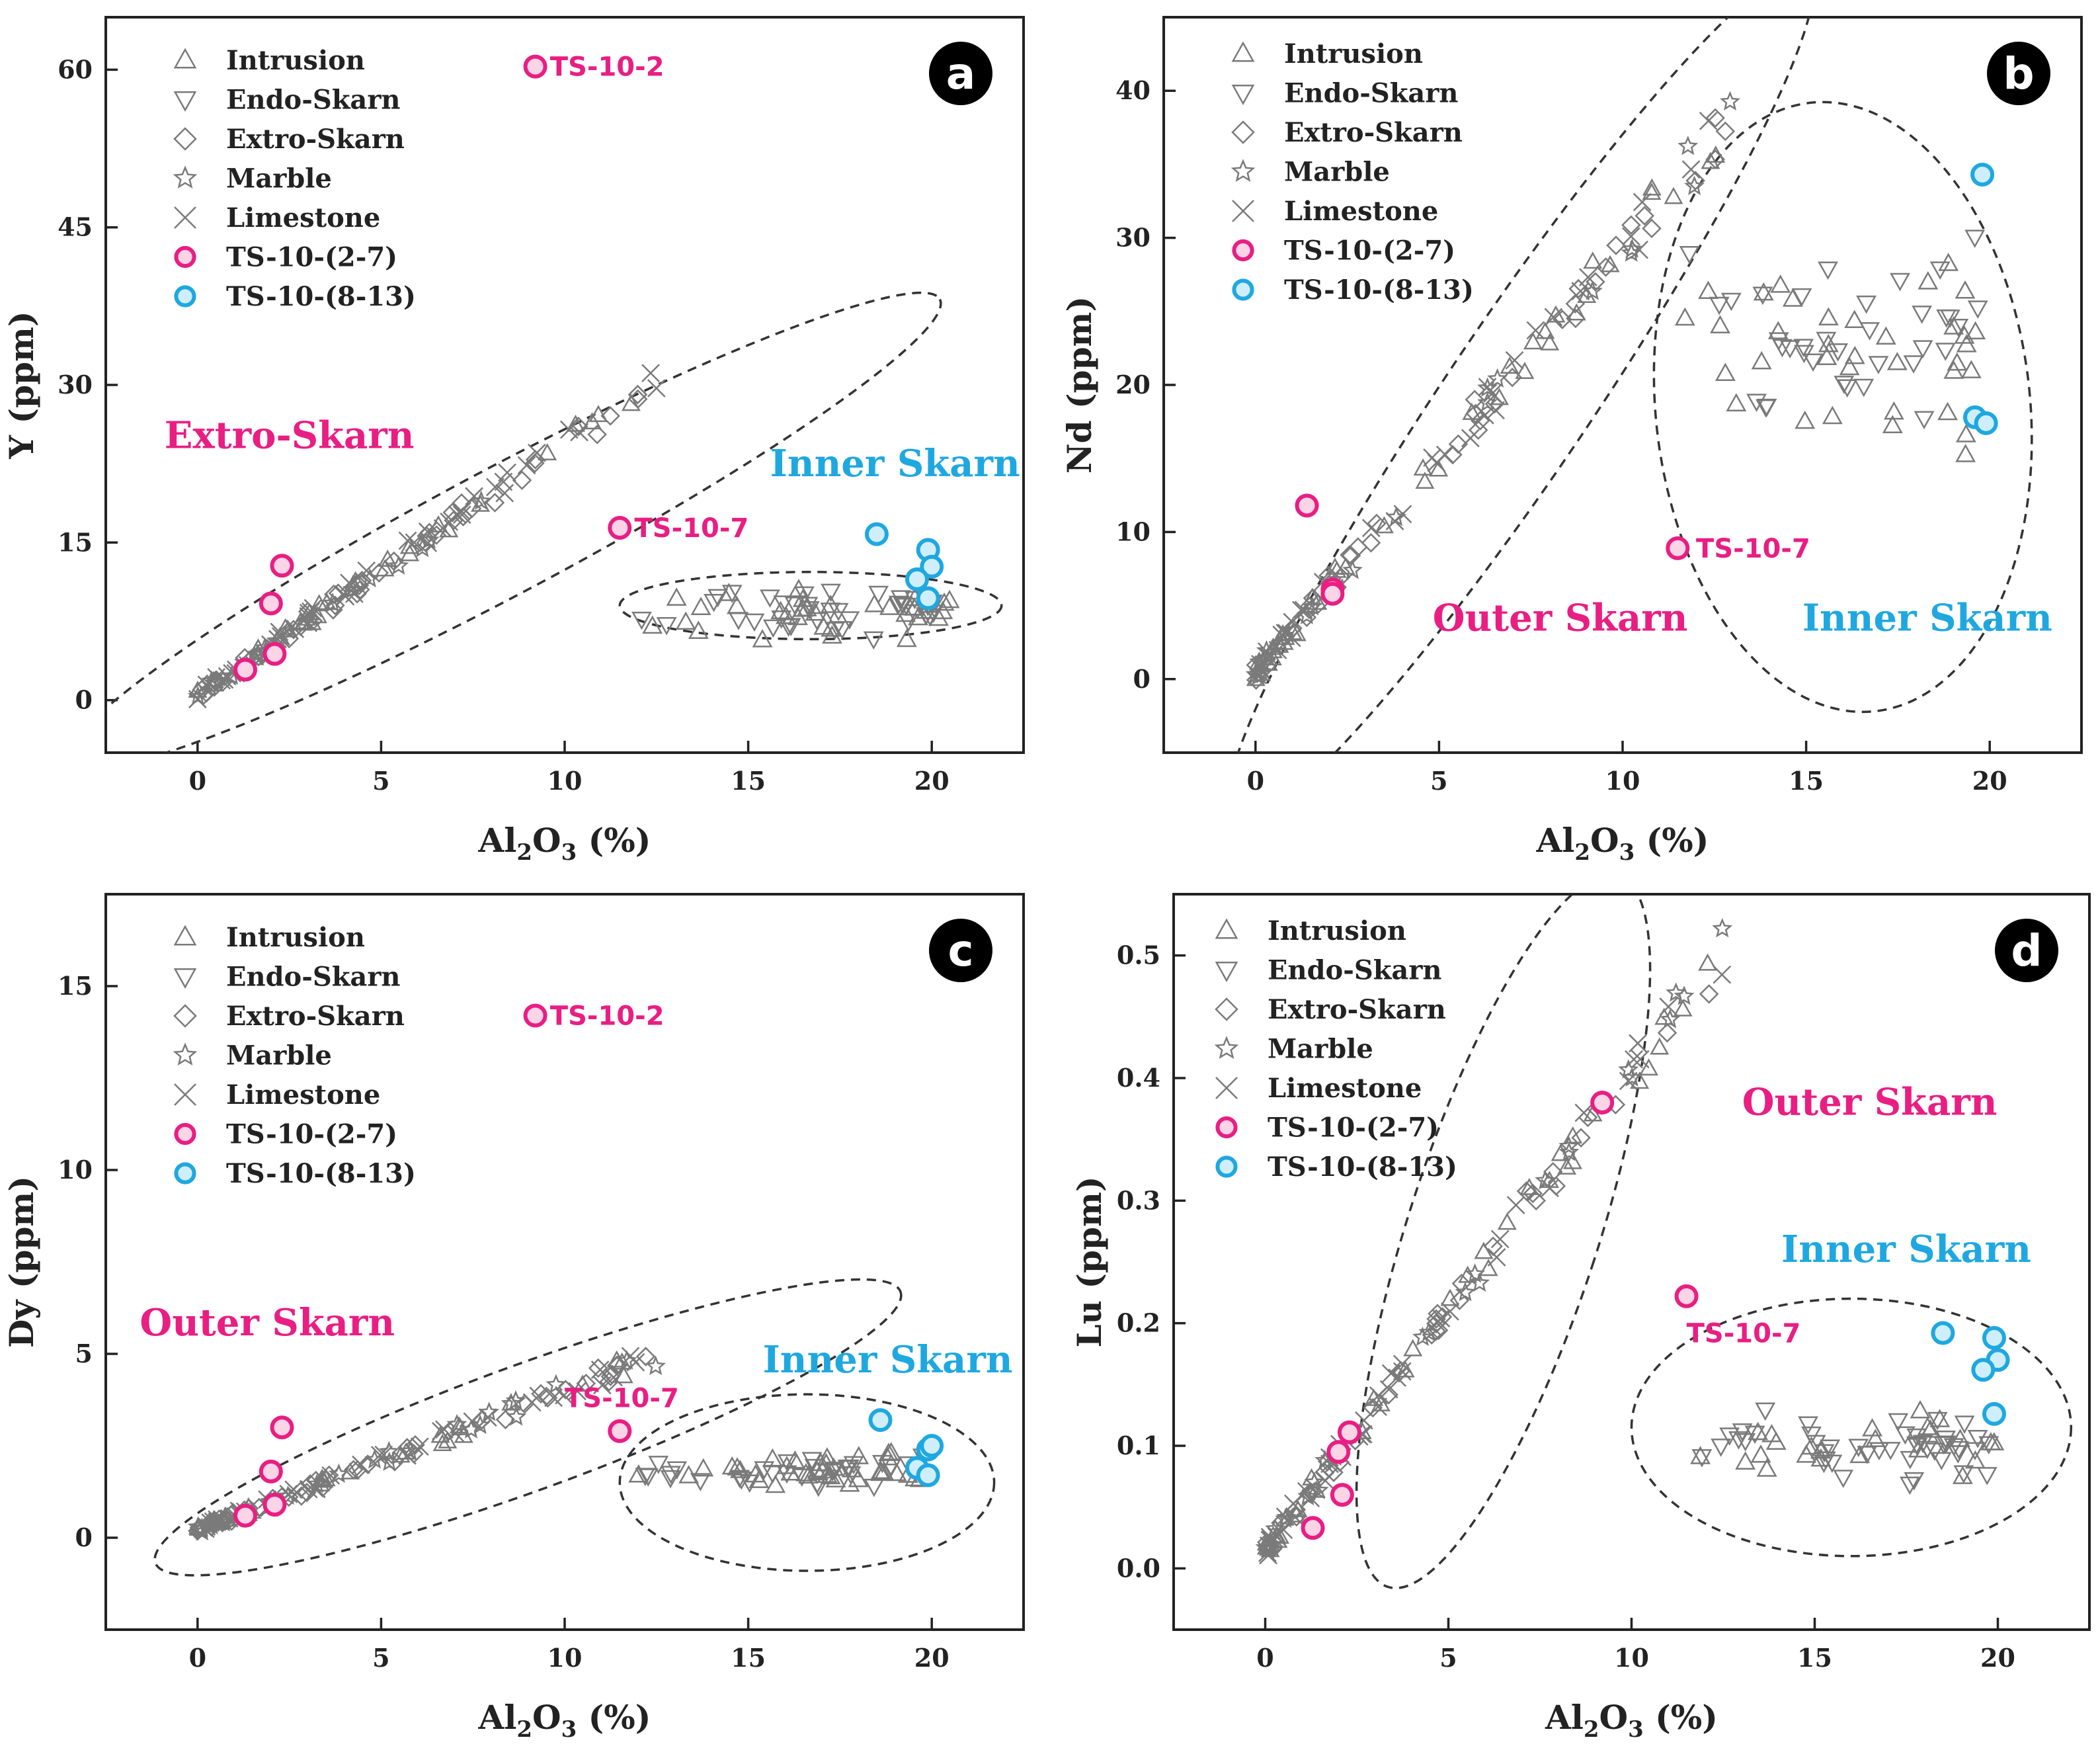 The height and width of the screenshot is (1754, 2100). I want to click on y-tick-label: 0.5, so click(1139, 955).